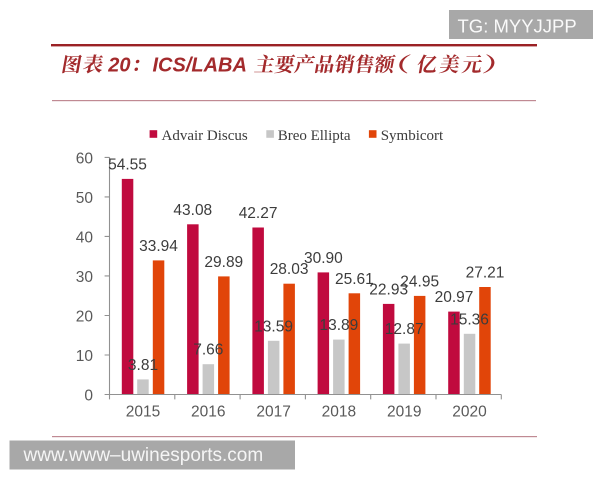 The width and height of the screenshot is (600, 480). Describe the element at coordinates (143, 411) in the screenshot. I see `svg-text: 2015` at that location.